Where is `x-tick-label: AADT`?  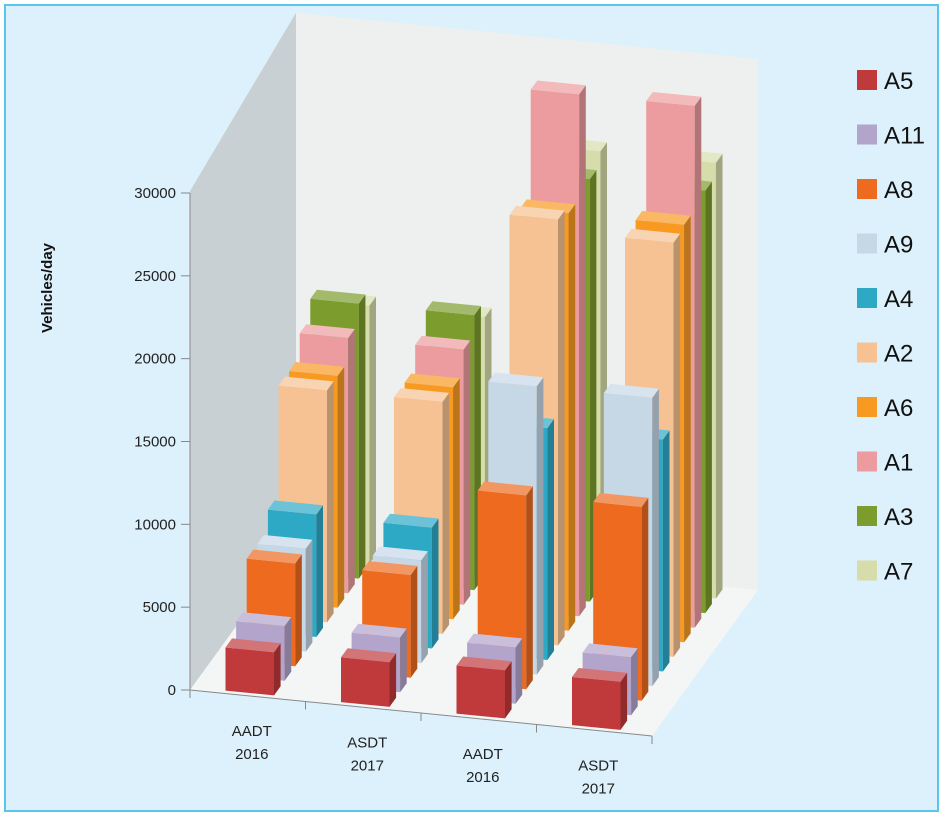 x-tick-label: AADT is located at coordinates (252, 731).